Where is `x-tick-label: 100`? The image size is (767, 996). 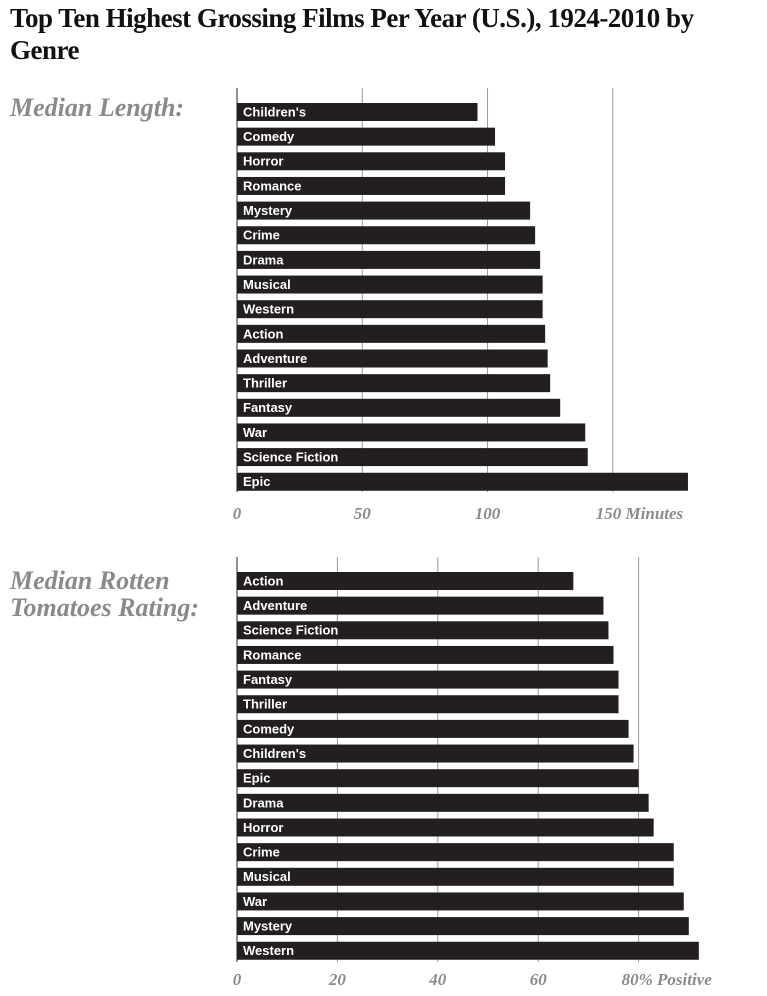 x-tick-label: 100 is located at coordinates (488, 513).